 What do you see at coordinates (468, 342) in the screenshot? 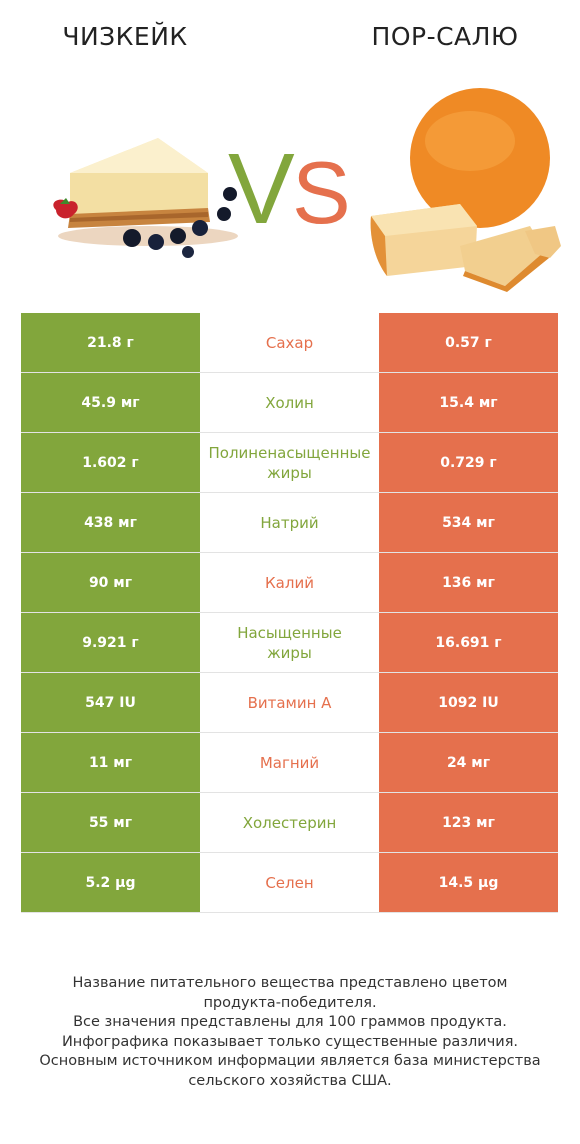
I see `right-value-cell: 0.57 г` at bounding box center [468, 342].